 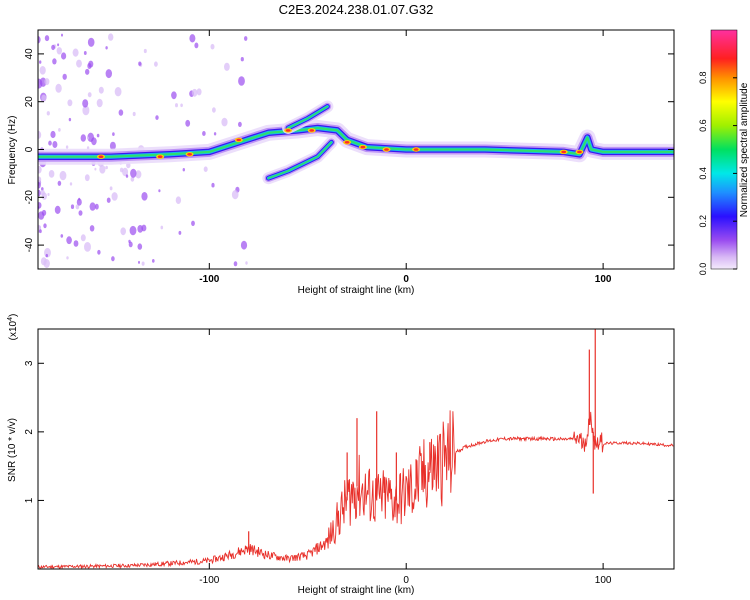 I want to click on y-tick-label: 40, so click(x=29, y=54).